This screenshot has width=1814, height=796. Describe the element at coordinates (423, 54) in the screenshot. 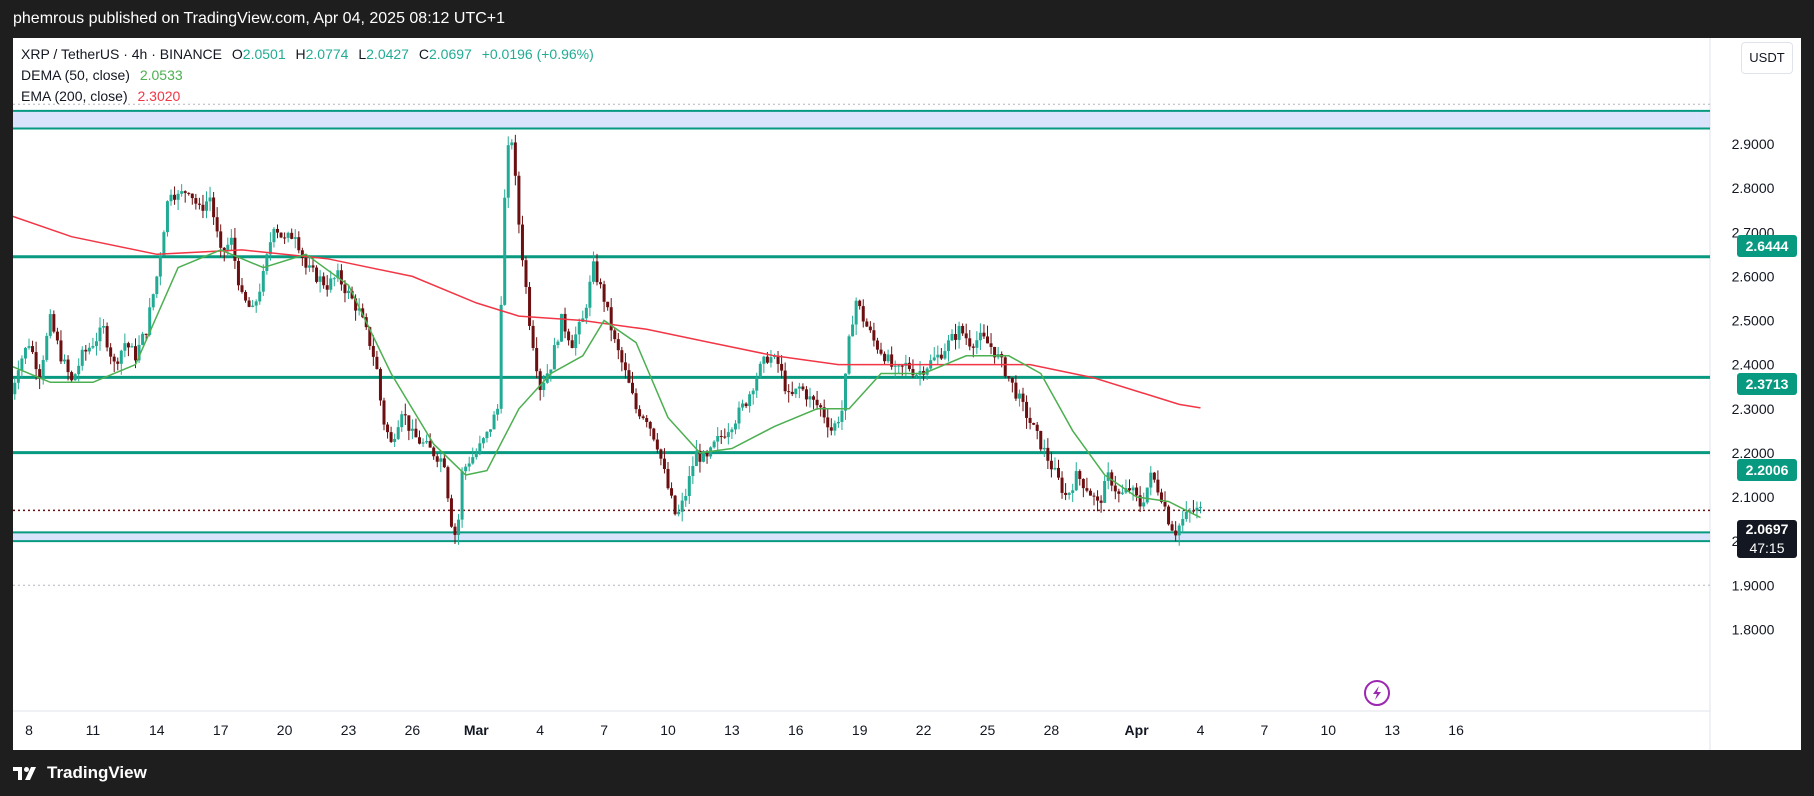

I see `close-label: C` at that location.